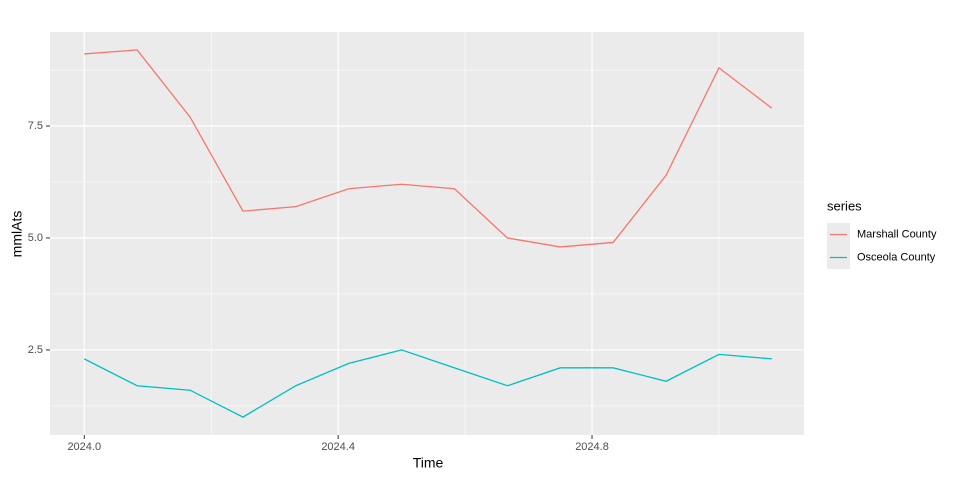 The width and height of the screenshot is (960, 485). I want to click on x-tick-label: 2024.4, so click(338, 447).